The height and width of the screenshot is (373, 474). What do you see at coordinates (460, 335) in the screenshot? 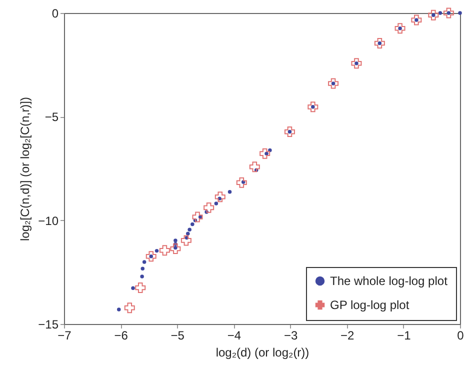
I see `x-tick-label: 0` at bounding box center [460, 335].